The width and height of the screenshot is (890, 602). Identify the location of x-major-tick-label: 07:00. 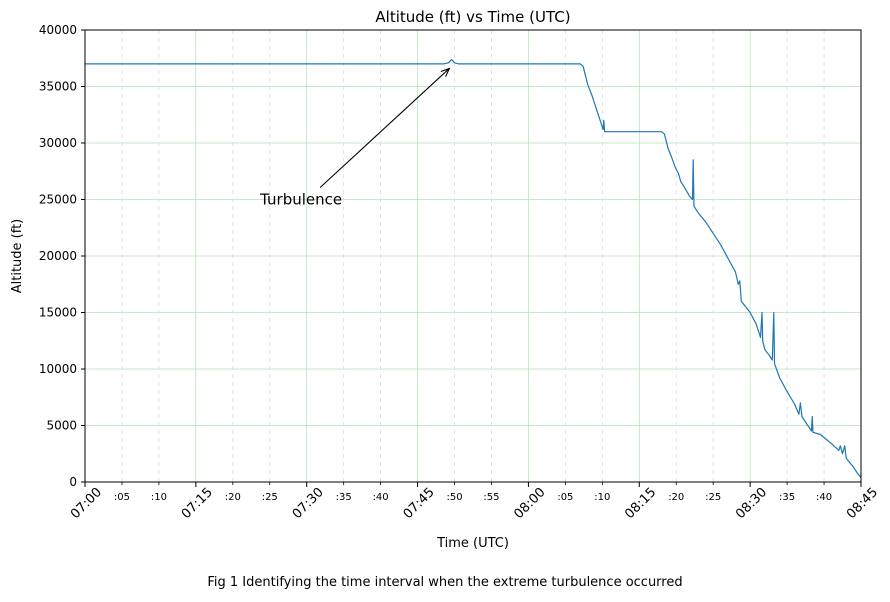
(86, 503).